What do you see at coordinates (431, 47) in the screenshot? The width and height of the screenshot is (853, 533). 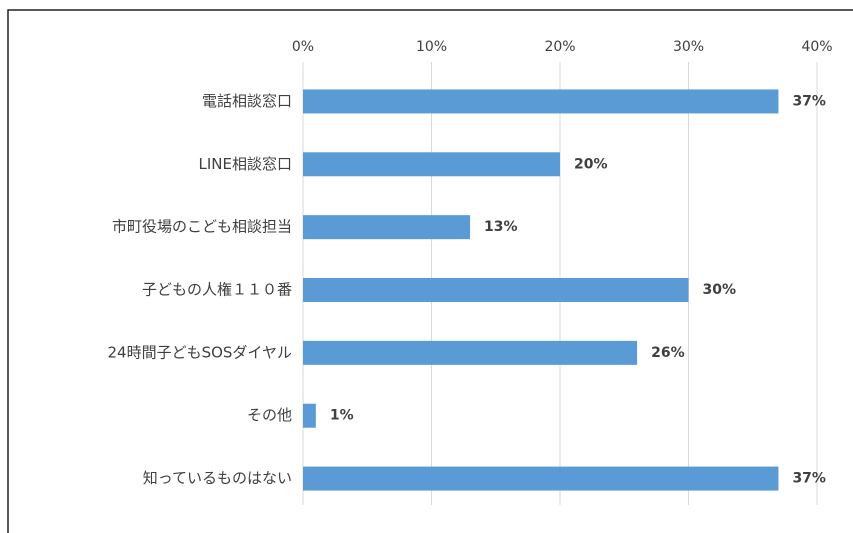 I see `x-tick-label: 10%` at bounding box center [431, 47].